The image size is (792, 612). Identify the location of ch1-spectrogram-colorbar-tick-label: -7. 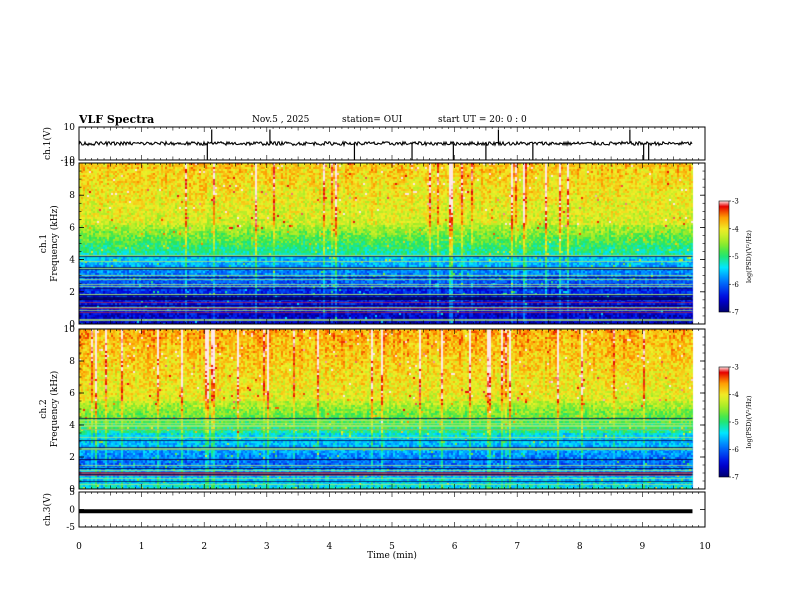
(735, 313).